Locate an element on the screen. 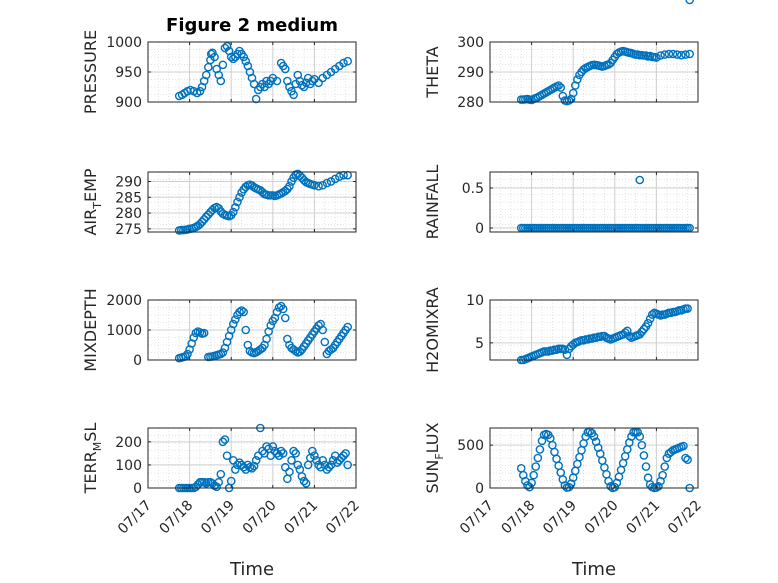 The width and height of the screenshot is (778, 583). y-axis-label-main: AIR is located at coordinates (90, 222).